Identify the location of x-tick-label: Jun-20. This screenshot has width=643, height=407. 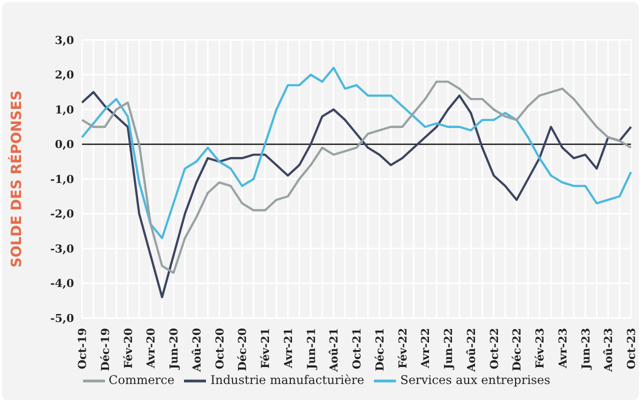
(174, 349).